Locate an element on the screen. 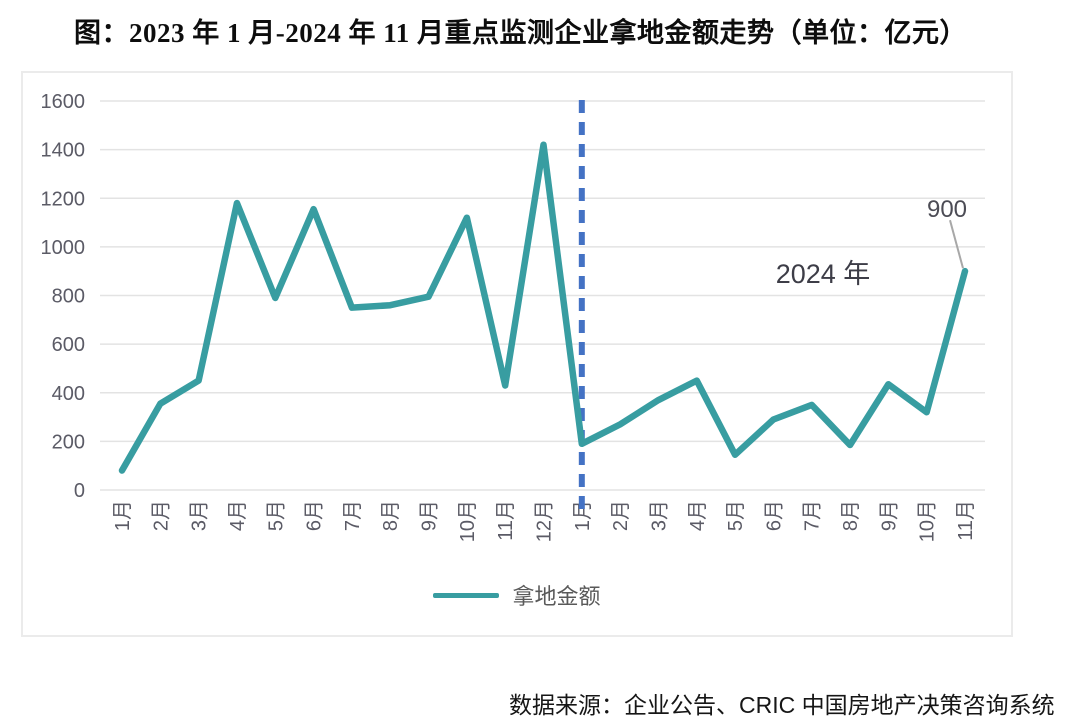 The height and width of the screenshot is (727, 1080). year-2024-annotation: 2024 年 is located at coordinates (823, 274).